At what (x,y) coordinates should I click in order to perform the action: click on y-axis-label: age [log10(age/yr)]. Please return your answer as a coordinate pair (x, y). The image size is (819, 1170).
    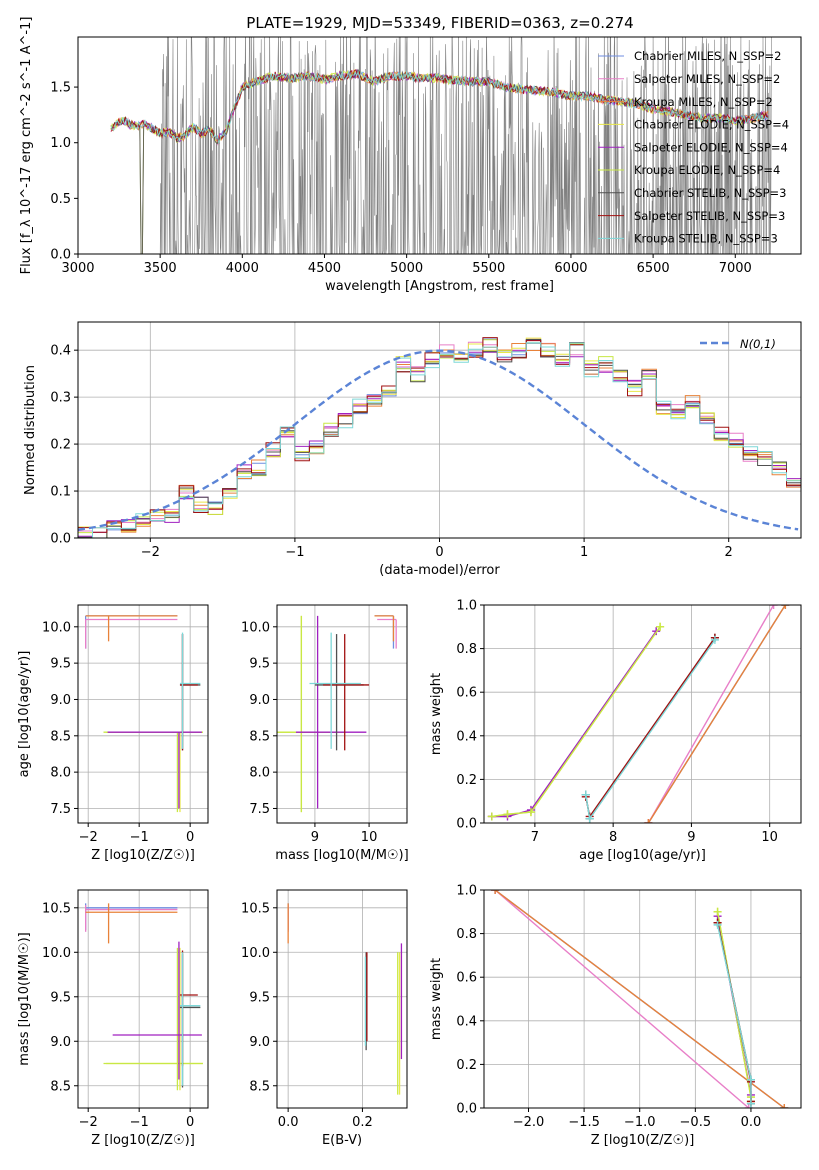
    Looking at the image, I should click on (24, 714).